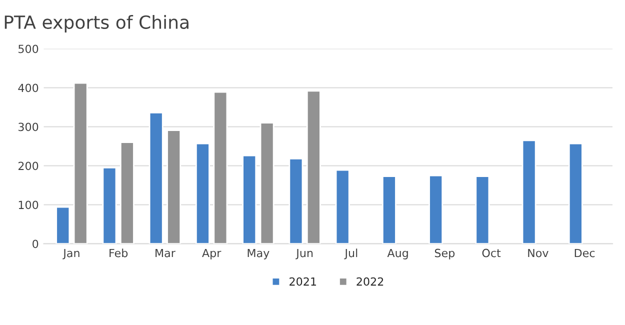  I want to click on x-tick-label: Sep, so click(444, 254).